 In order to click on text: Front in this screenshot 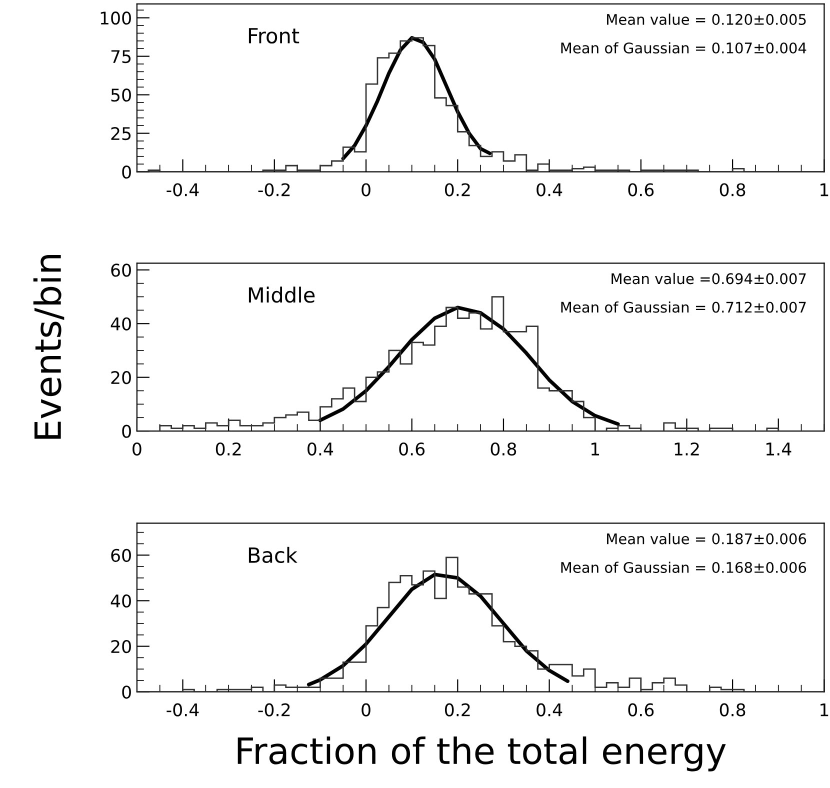, I will do `click(274, 36)`.